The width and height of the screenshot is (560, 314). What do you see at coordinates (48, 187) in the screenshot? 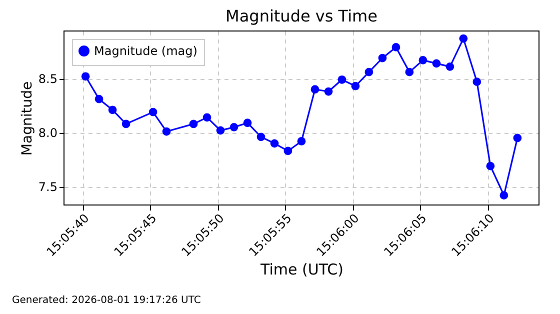
I see `y-tick-label: 7.5` at bounding box center [48, 187].